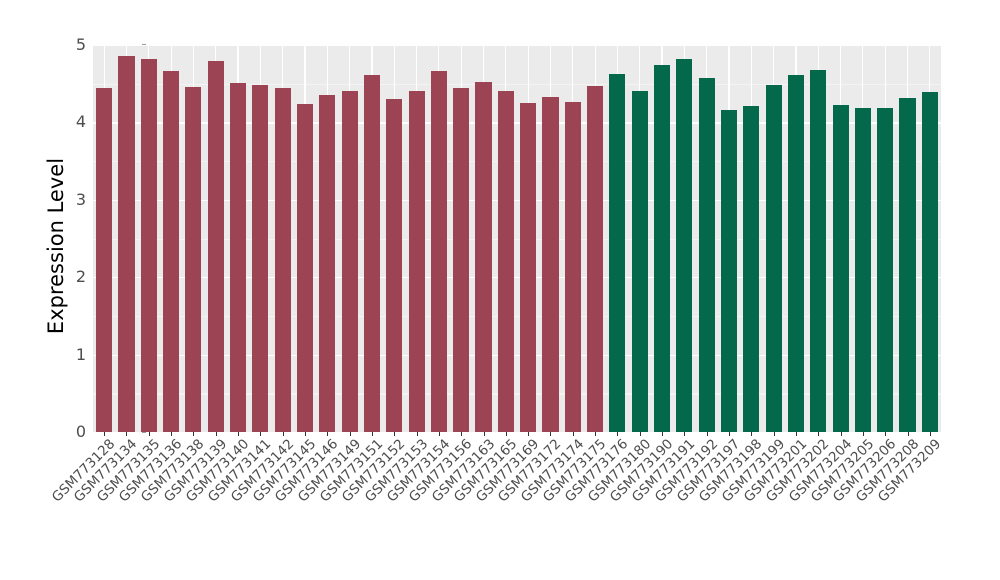  Describe the element at coordinates (144, 432) in the screenshot. I see `y-tick-mark` at that location.